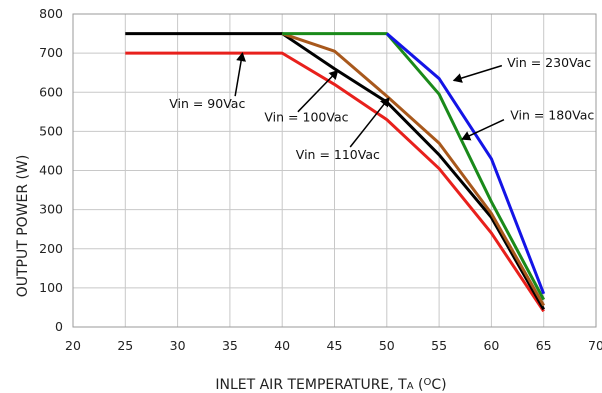 This screenshot has height=393, width=602. I want to click on annotation-label-2: Vin = 110Vac, so click(338, 154).